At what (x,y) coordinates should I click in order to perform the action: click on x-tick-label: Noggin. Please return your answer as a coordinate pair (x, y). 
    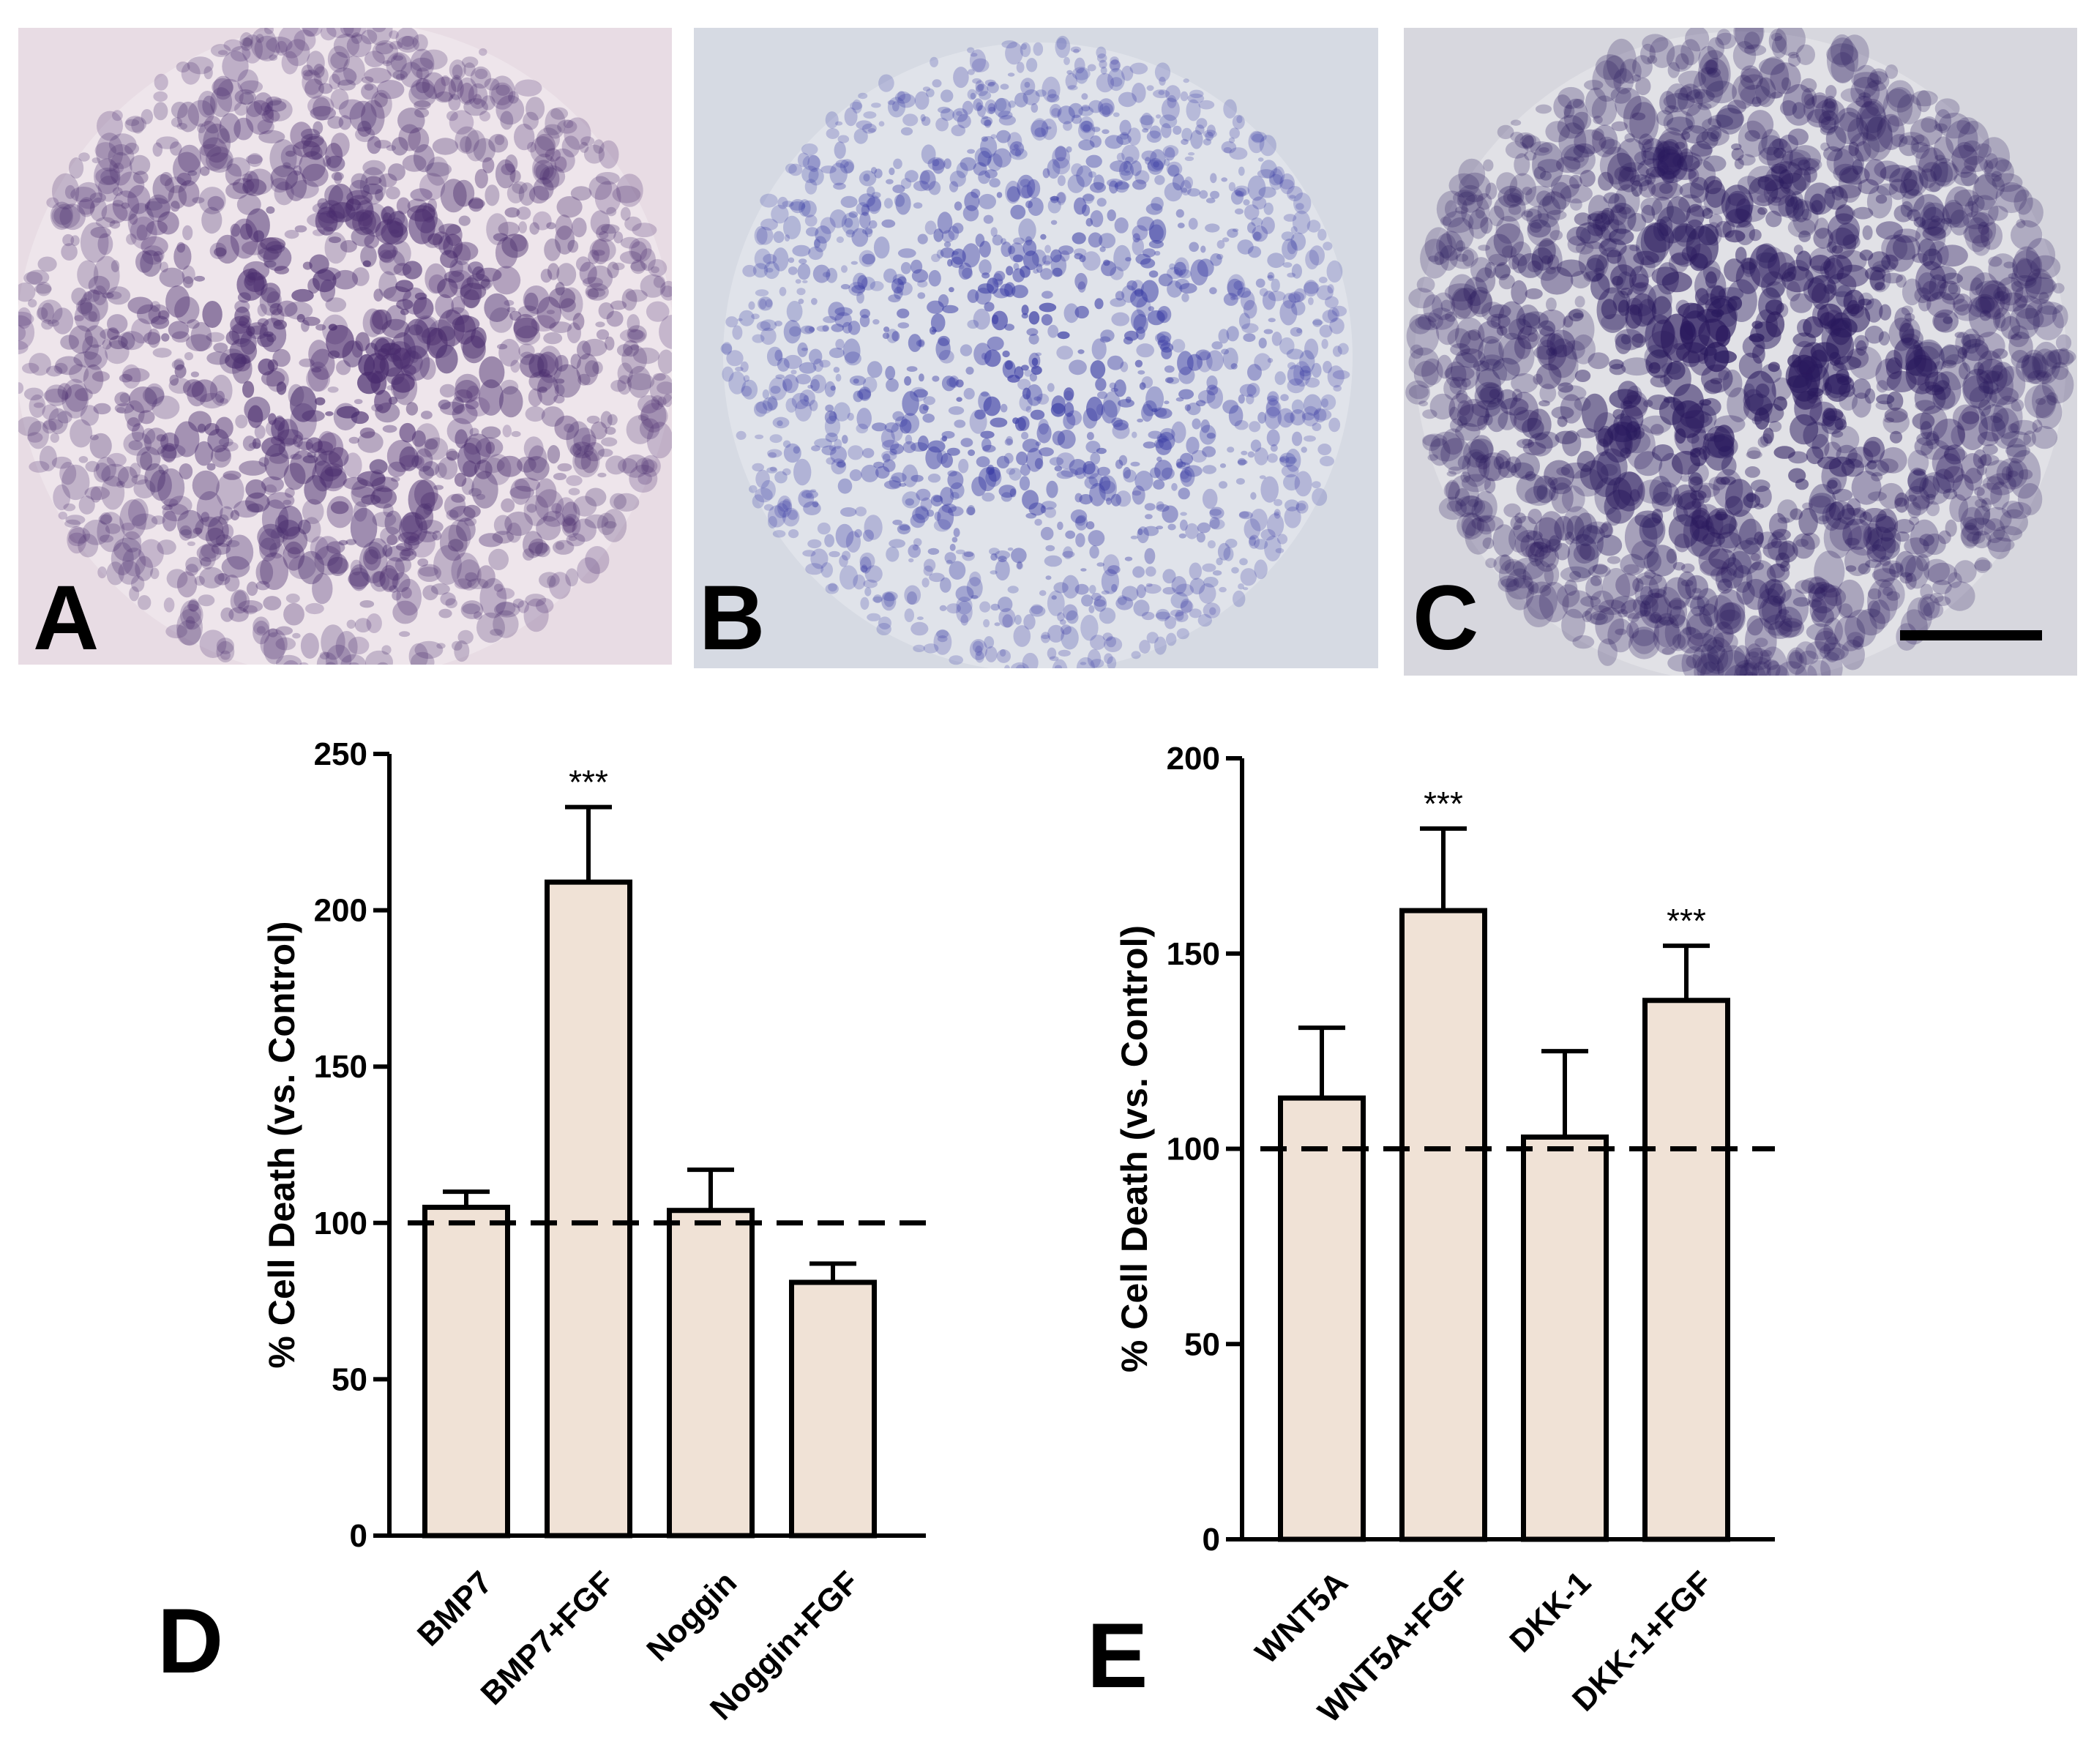
    Looking at the image, I should click on (692, 1616).